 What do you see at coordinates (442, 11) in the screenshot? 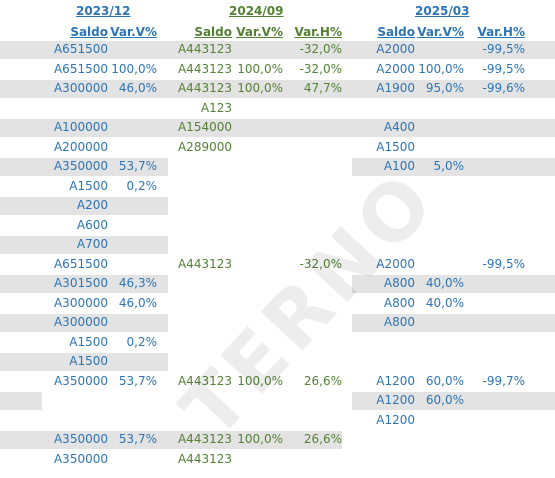
I see `period-header-2025-03: 2025/03` at bounding box center [442, 11].